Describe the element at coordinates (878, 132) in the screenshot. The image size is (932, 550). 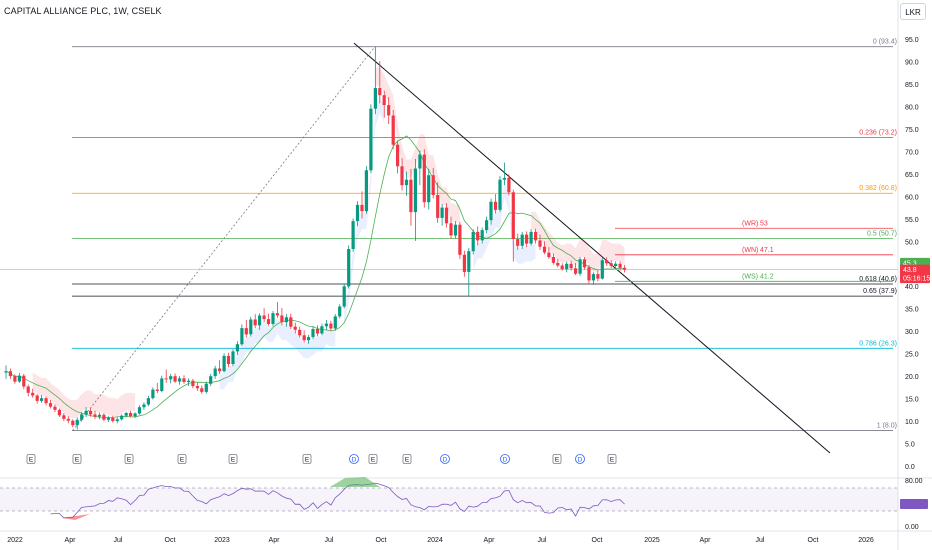
I see `fib-label: 0.236 (73.2)` at that location.